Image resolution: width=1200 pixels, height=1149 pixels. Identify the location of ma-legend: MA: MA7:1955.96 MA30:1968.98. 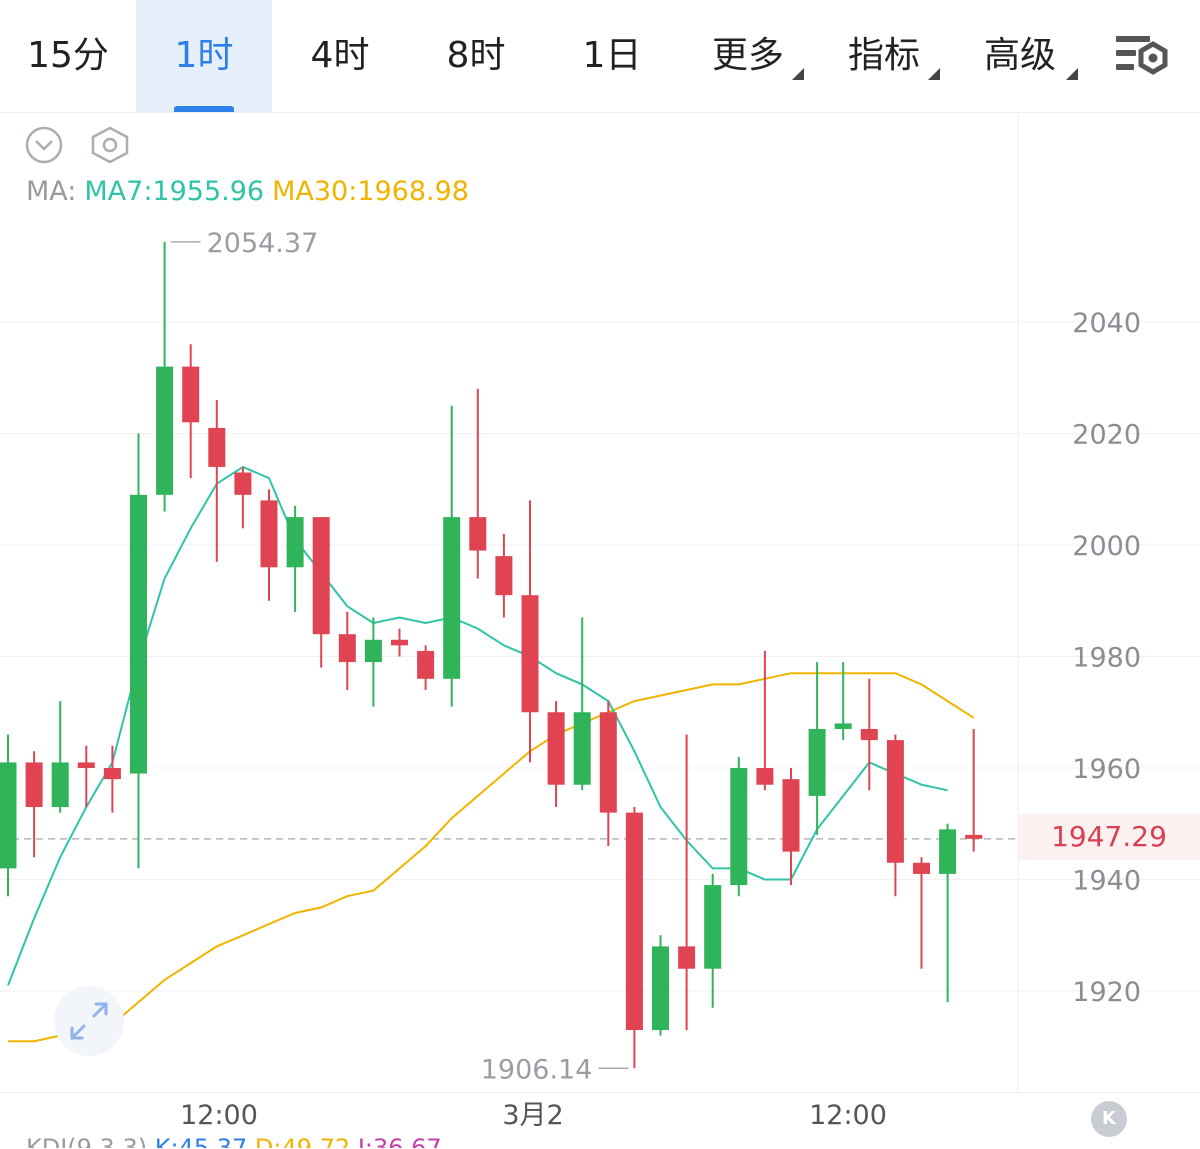
(251, 191).